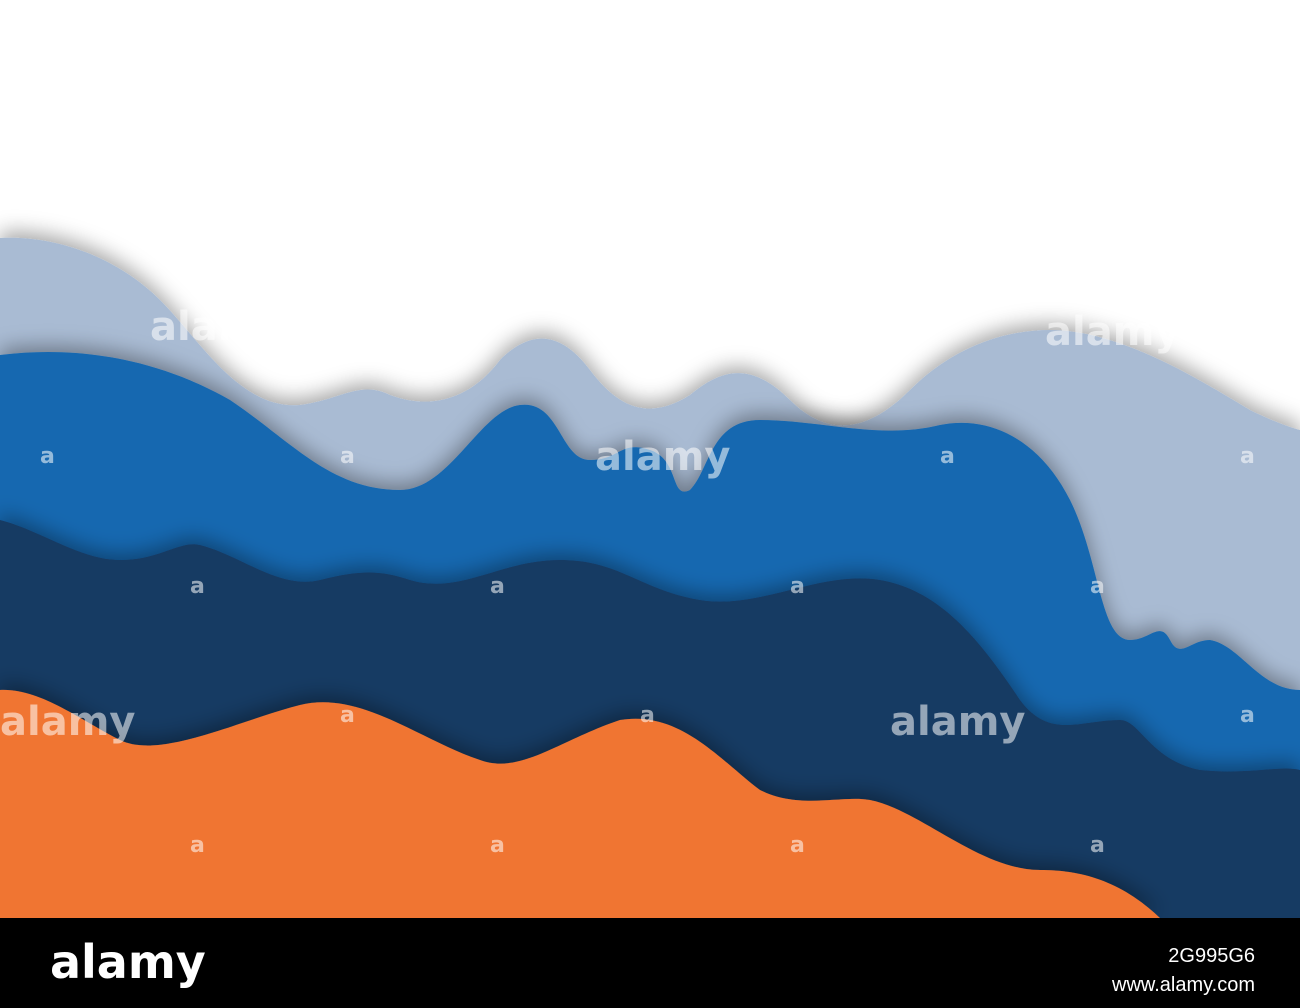  What do you see at coordinates (1211, 956) in the screenshot?
I see `image-id: 2G995G6` at bounding box center [1211, 956].